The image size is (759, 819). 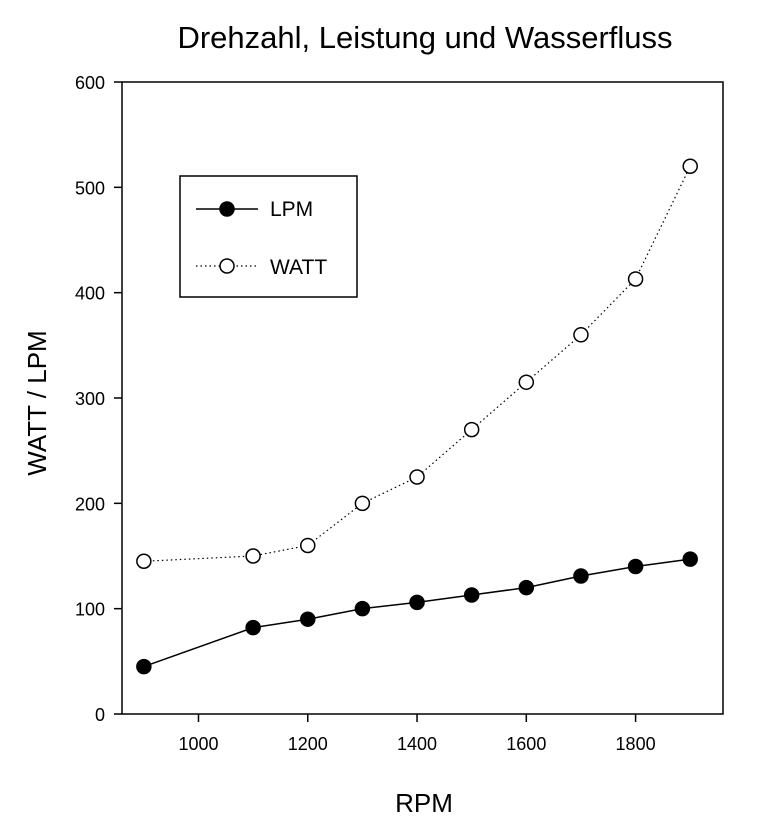 What do you see at coordinates (417, 613) in the screenshot?
I see `series-line-lpm` at bounding box center [417, 613].